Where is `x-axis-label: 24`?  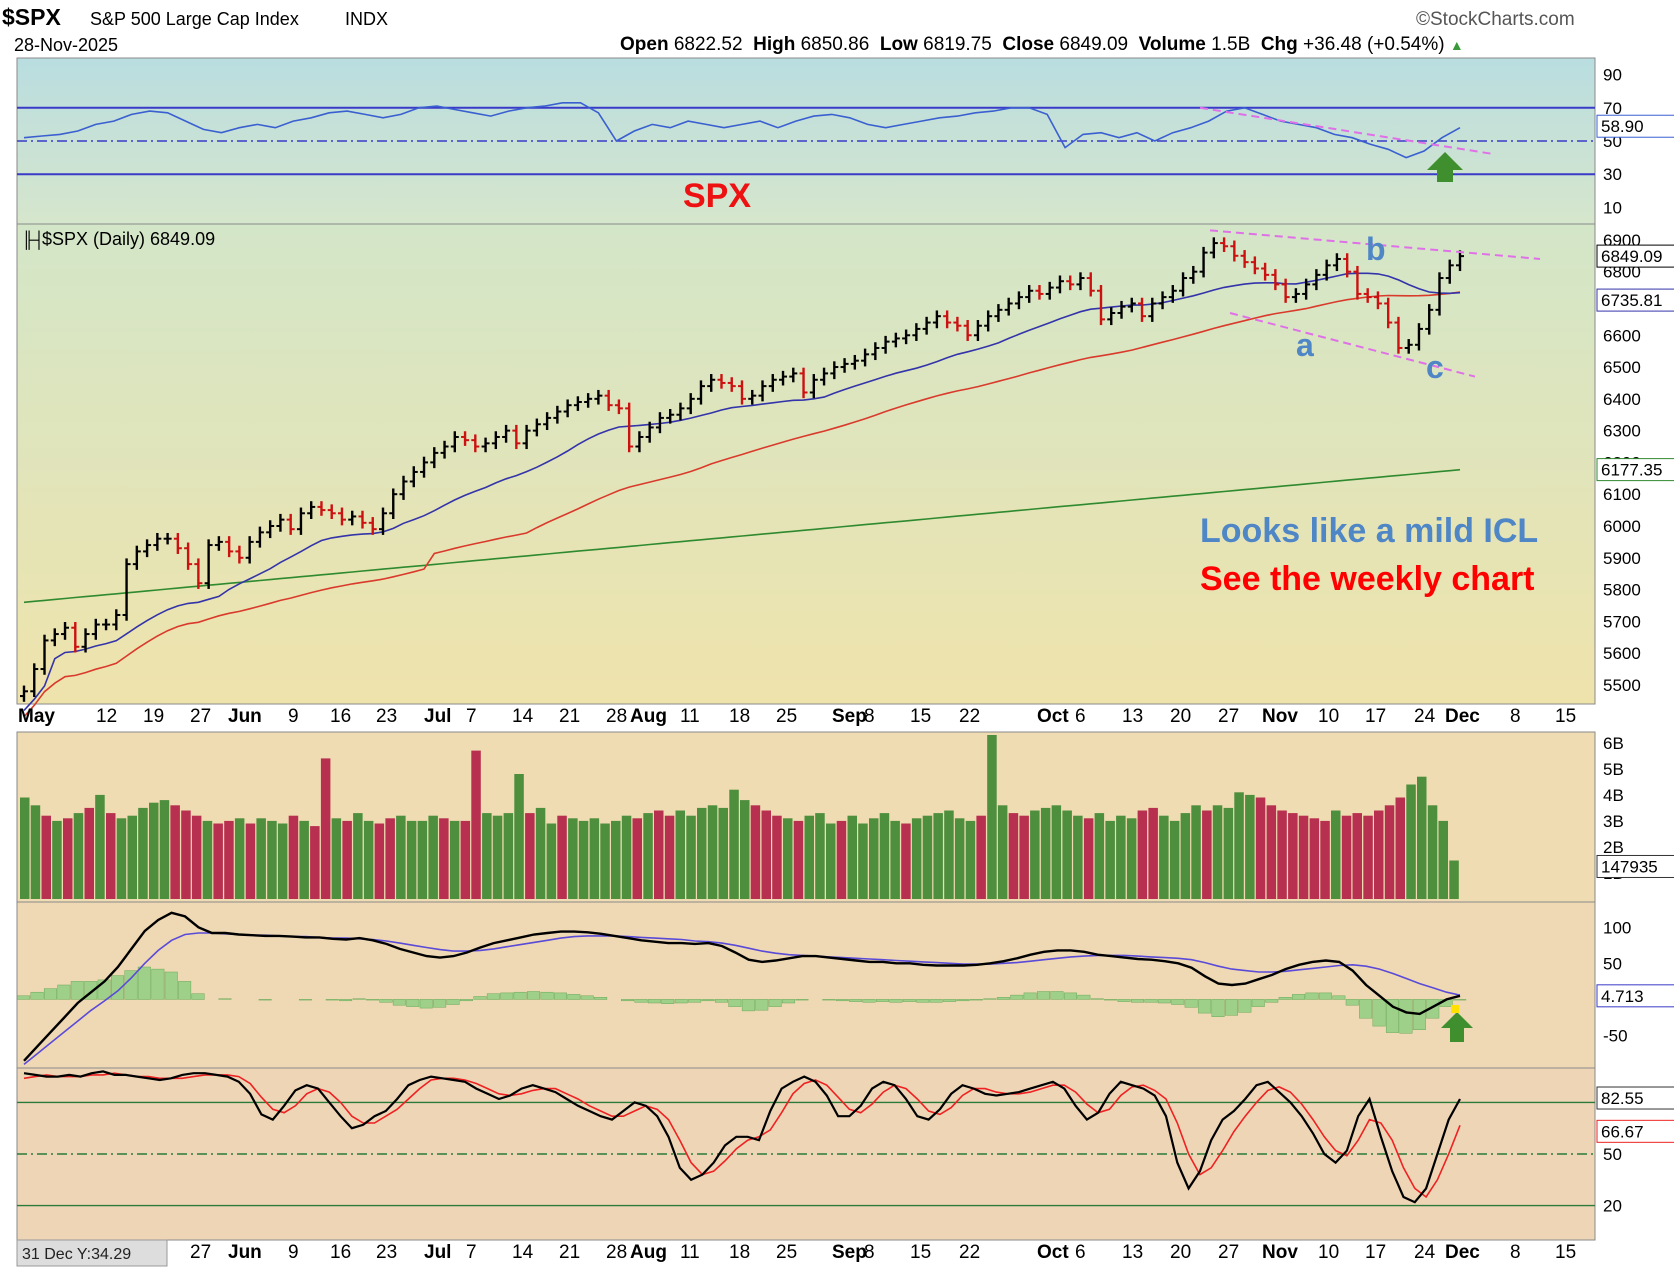
x-axis-label: 24 is located at coordinates (1425, 716).